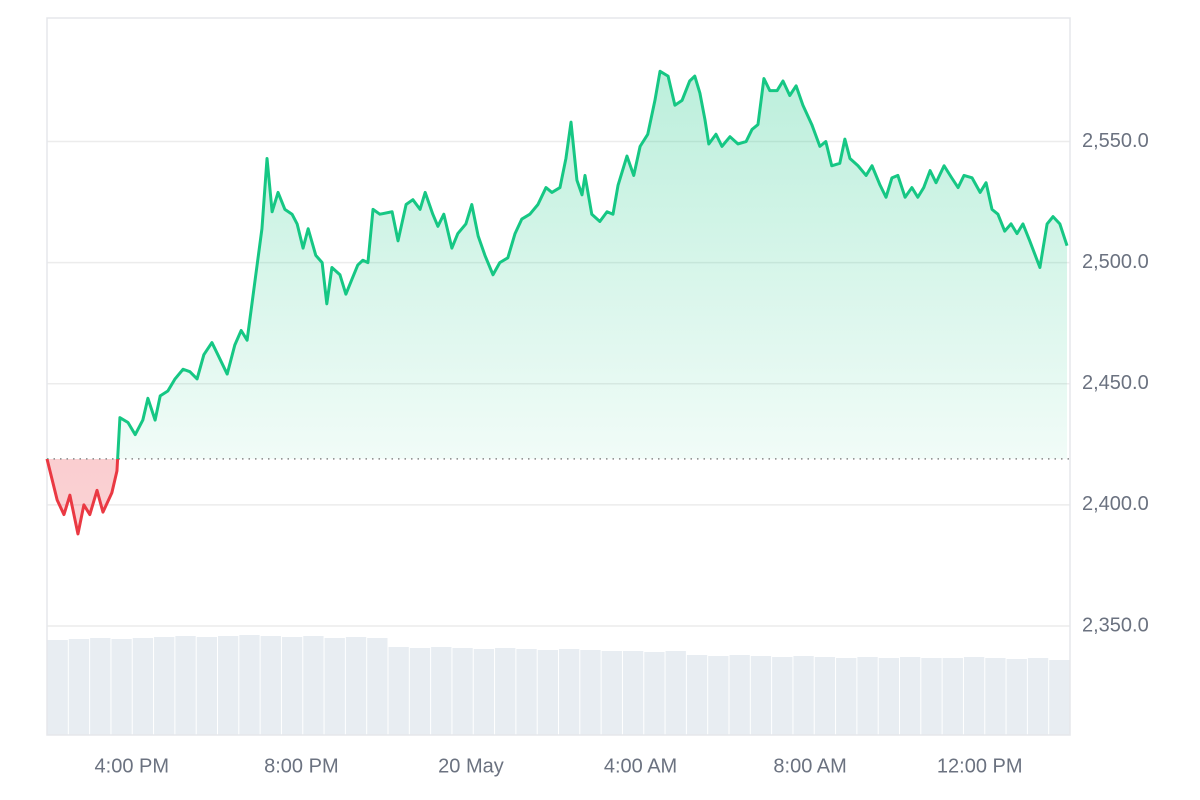  Describe the element at coordinates (1115, 625) in the screenshot. I see `y-tick-label: 2,350.0` at that location.